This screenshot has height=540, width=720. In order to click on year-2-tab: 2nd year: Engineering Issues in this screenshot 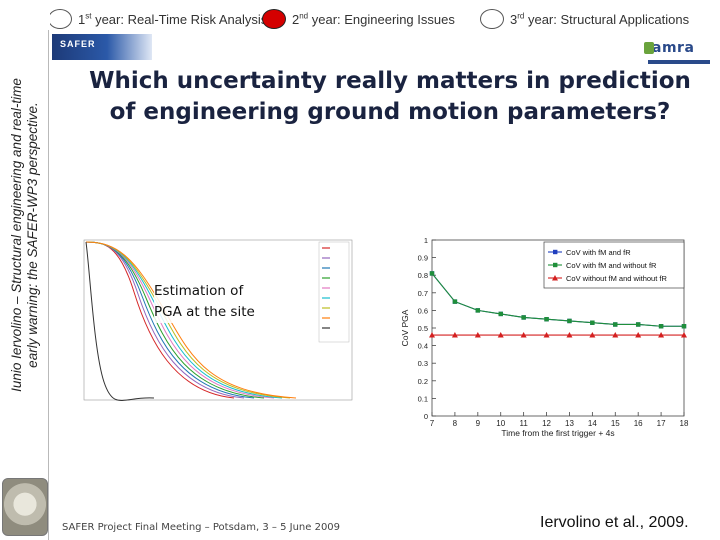, I will do `click(358, 19)`.